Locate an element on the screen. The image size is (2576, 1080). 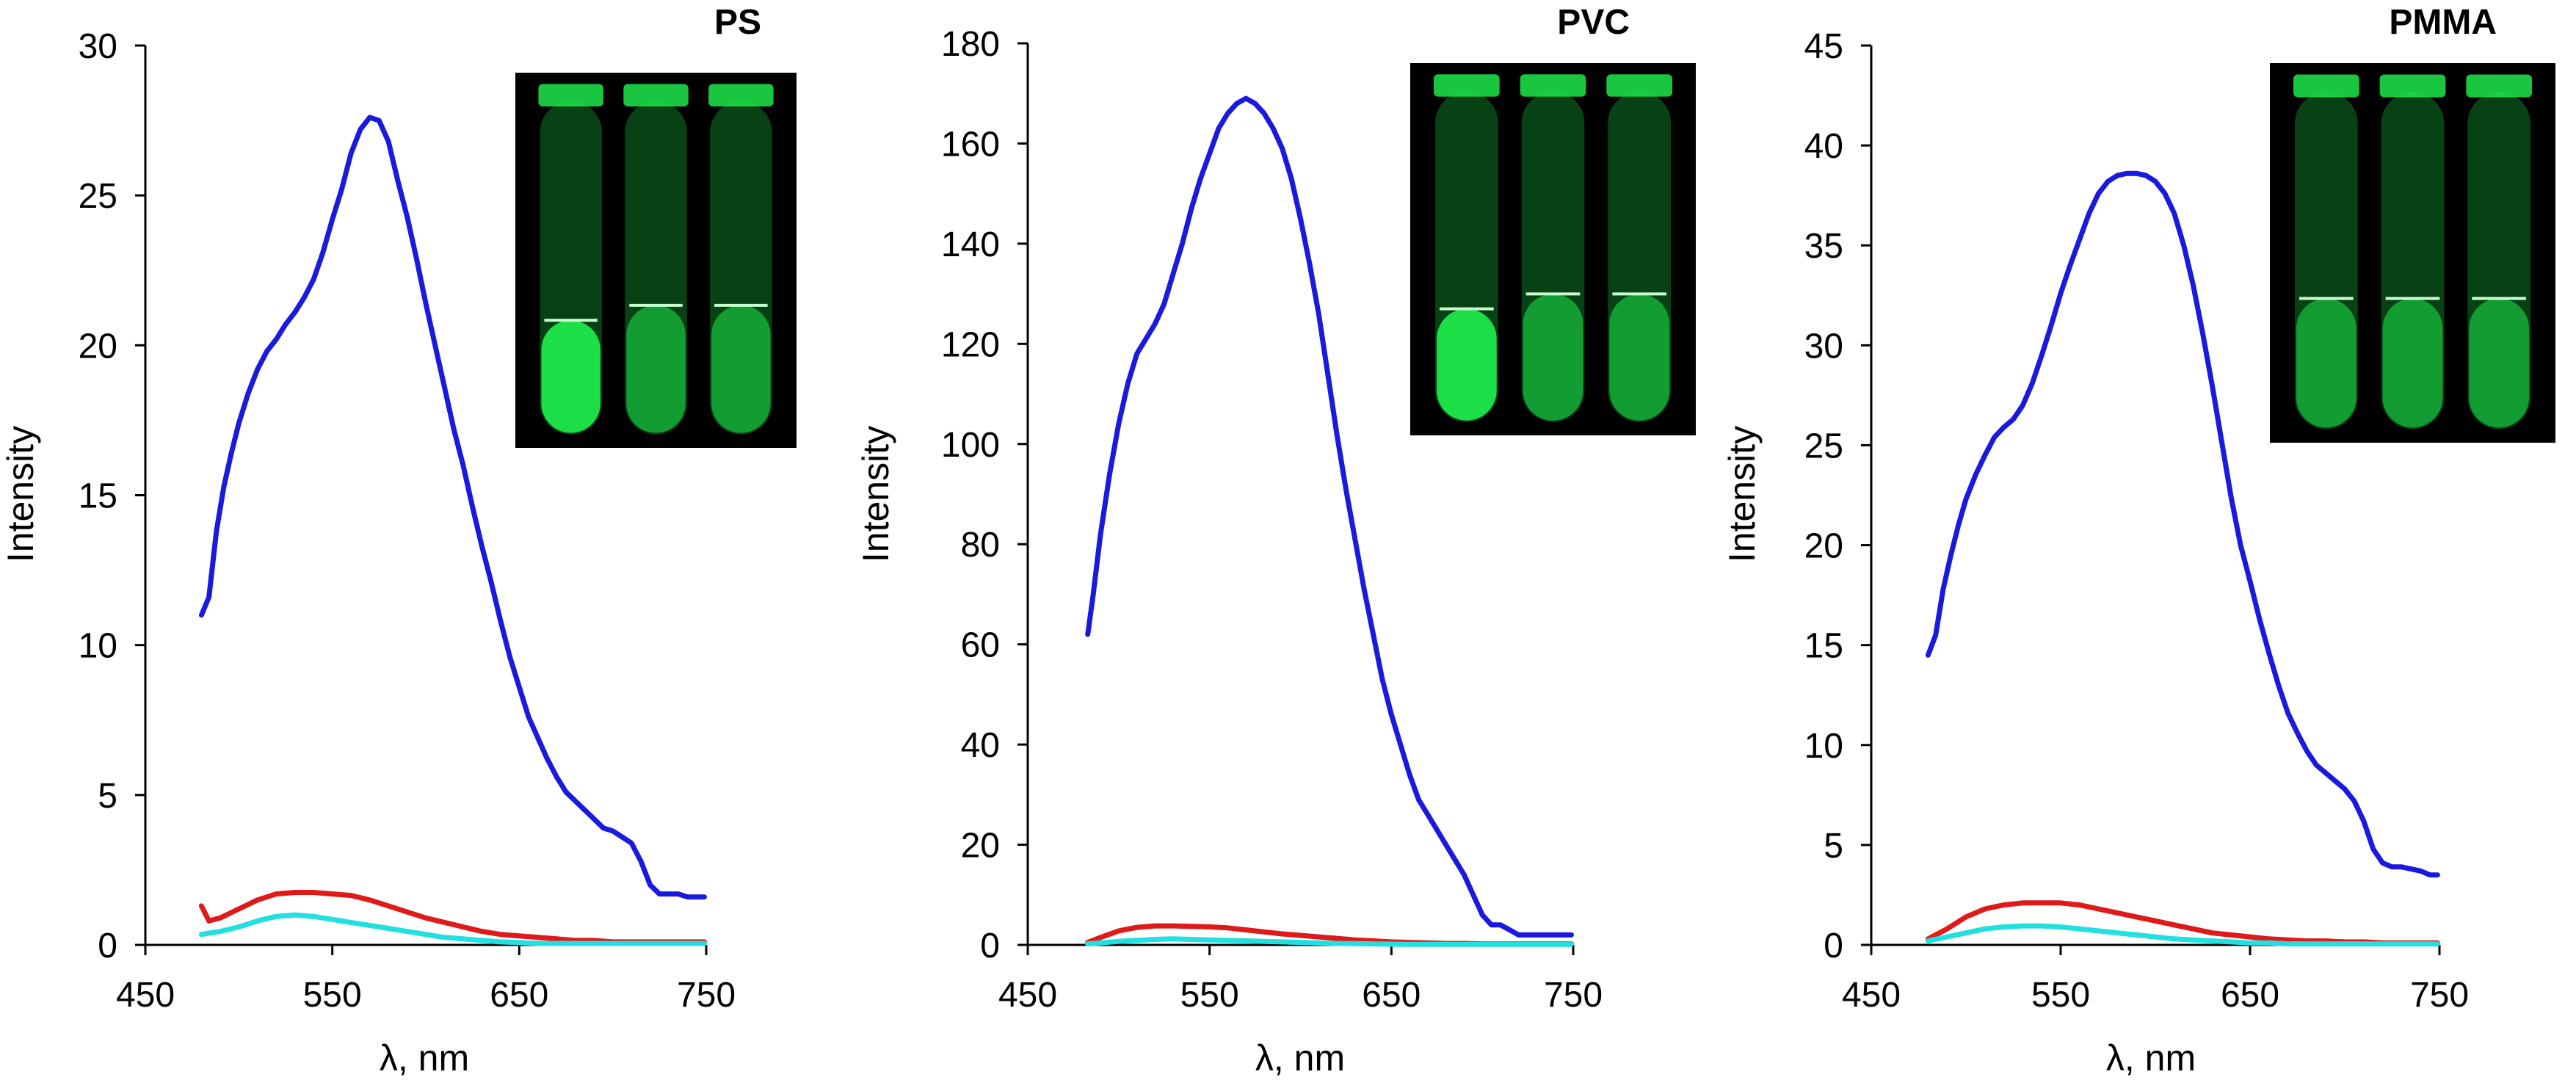
y-tick-label: 60 is located at coordinates (981, 645).